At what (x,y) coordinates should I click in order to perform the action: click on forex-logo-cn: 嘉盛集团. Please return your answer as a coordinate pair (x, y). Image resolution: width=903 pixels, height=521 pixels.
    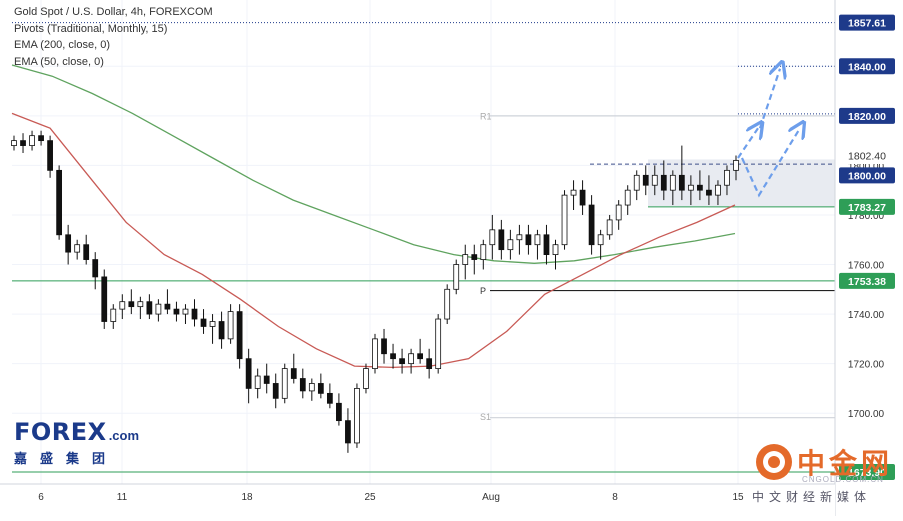
    Looking at the image, I should click on (66, 459).